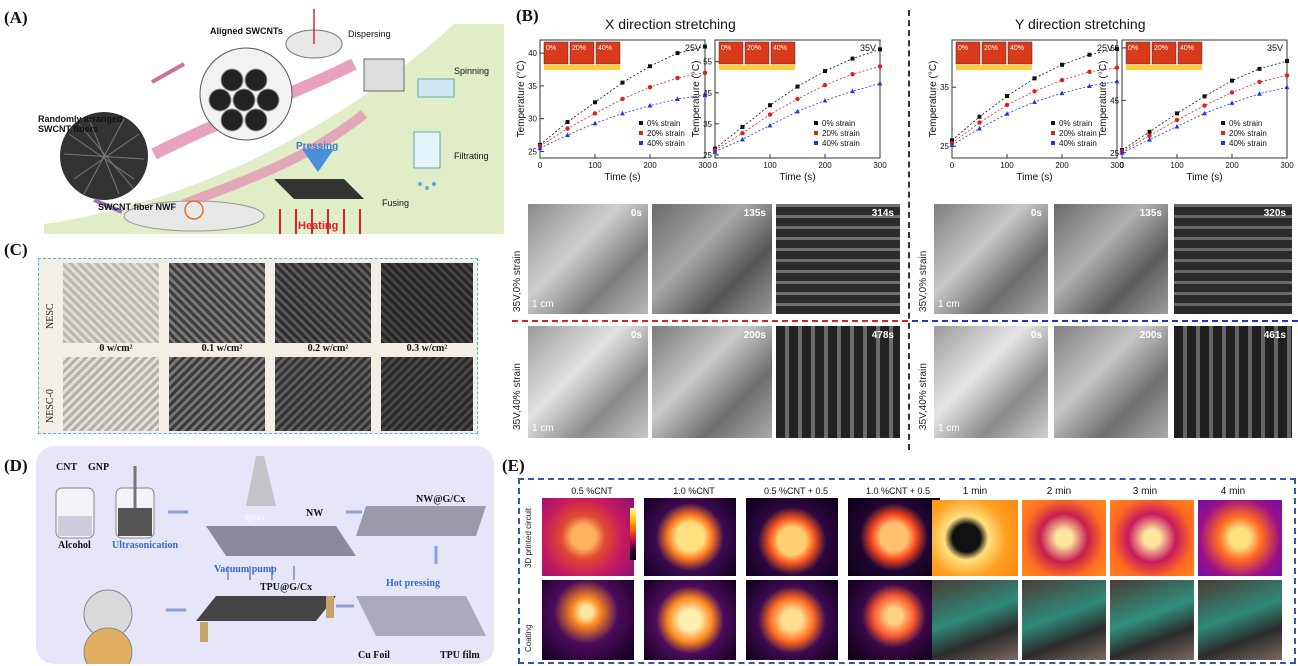 This screenshot has width=1298, height=666. I want to click on ir-image-r1c2, so click(690, 537).